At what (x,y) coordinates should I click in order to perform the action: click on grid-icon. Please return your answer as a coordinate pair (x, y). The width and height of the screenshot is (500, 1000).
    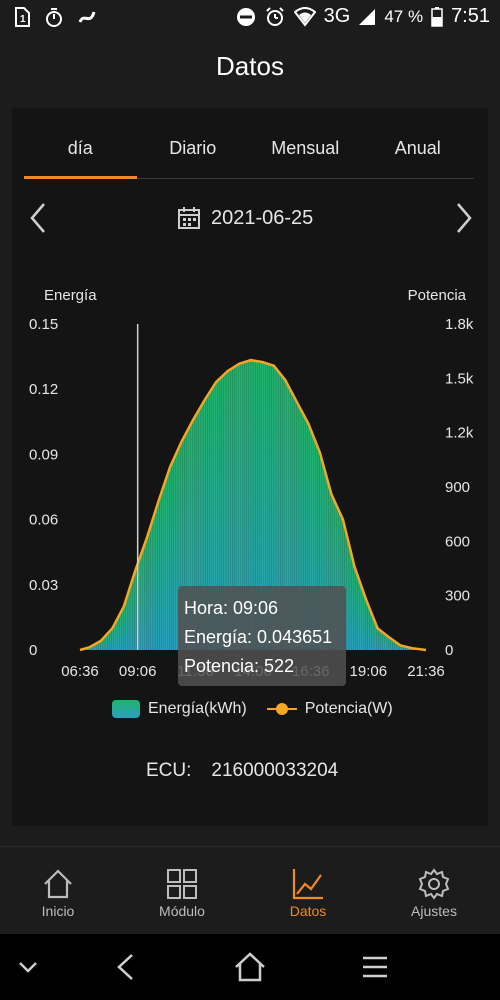
    Looking at the image, I should click on (182, 884).